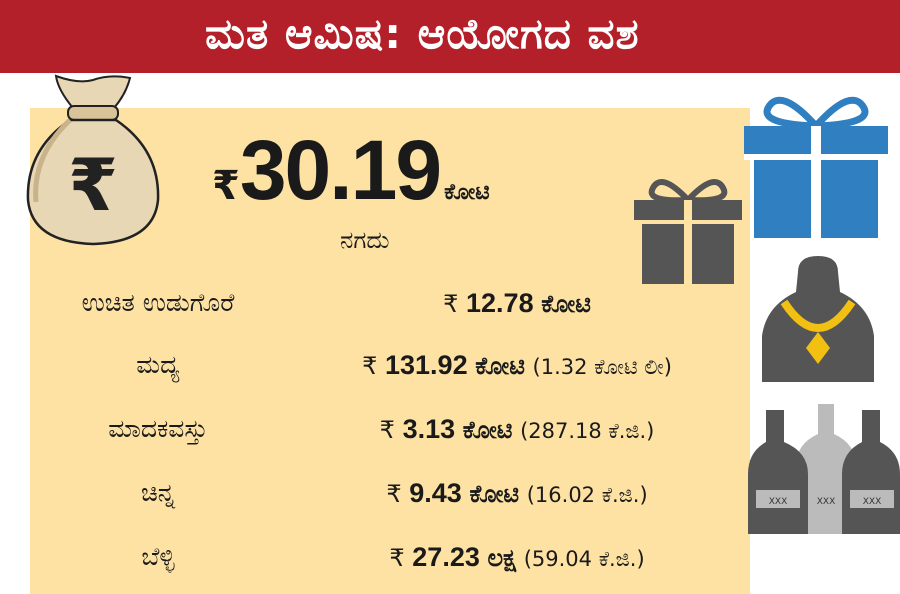  What do you see at coordinates (818, 319) in the screenshot?
I see `necklace-icon` at bounding box center [818, 319].